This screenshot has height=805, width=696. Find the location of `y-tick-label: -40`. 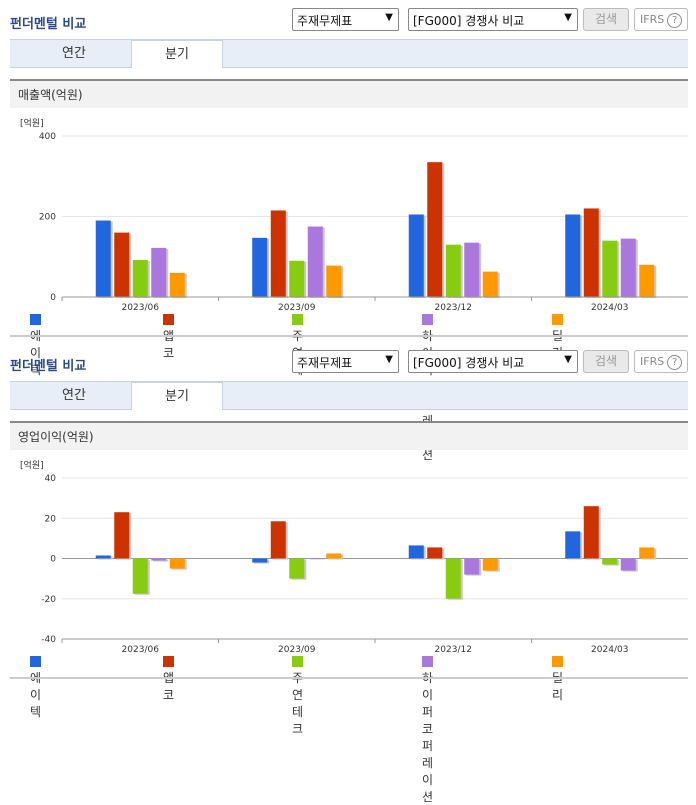

y-tick-label: -40 is located at coordinates (48, 640).